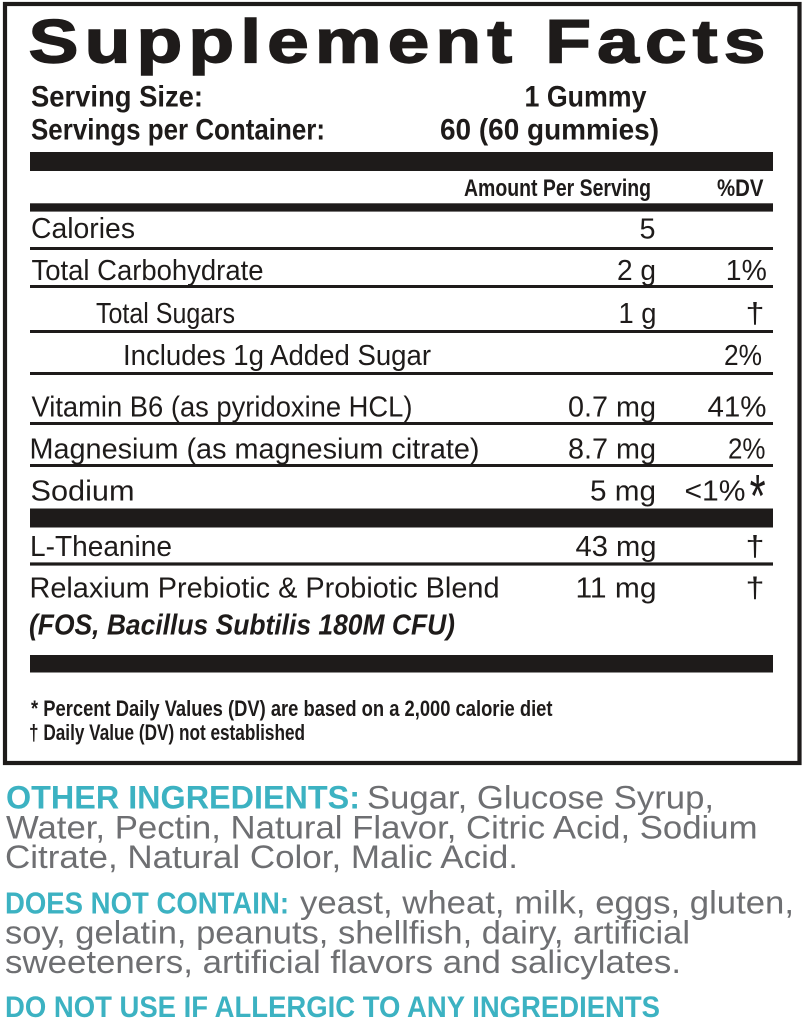 The image size is (805, 1024). Describe the element at coordinates (638, 314) in the screenshot. I see `svg-text: 1 g` at that location.